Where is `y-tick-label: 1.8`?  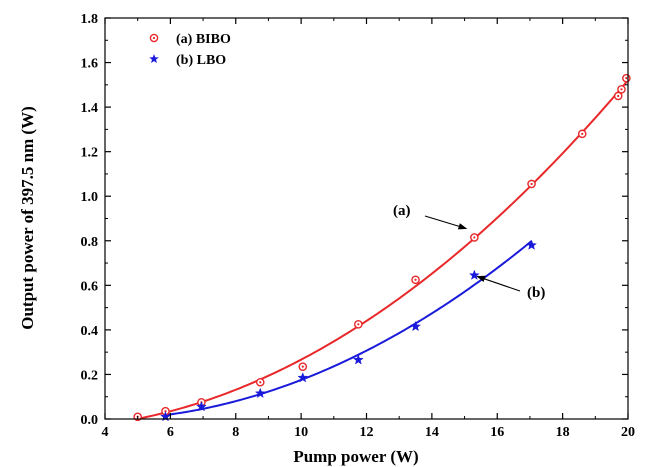
y-tick-label: 1.8 is located at coordinates (90, 19).